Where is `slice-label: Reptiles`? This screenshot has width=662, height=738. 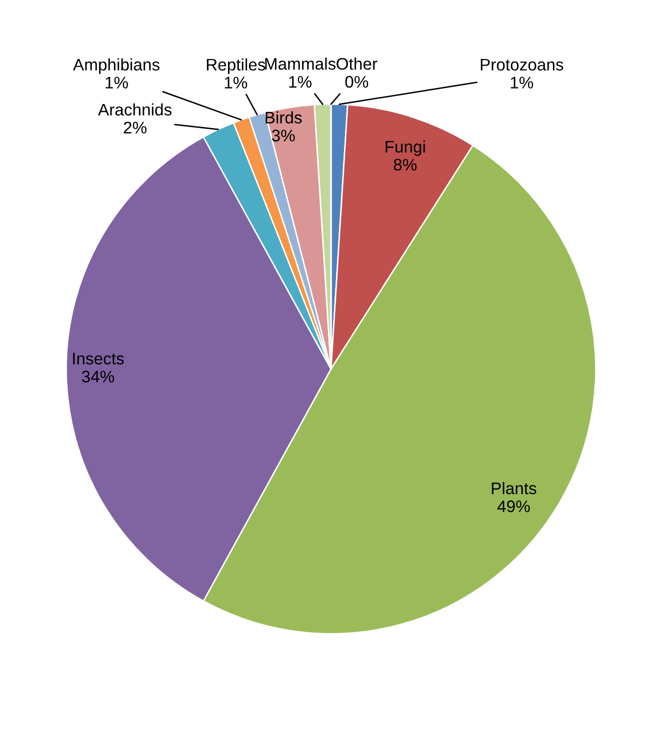
slice-label: Reptiles is located at coordinates (236, 66).